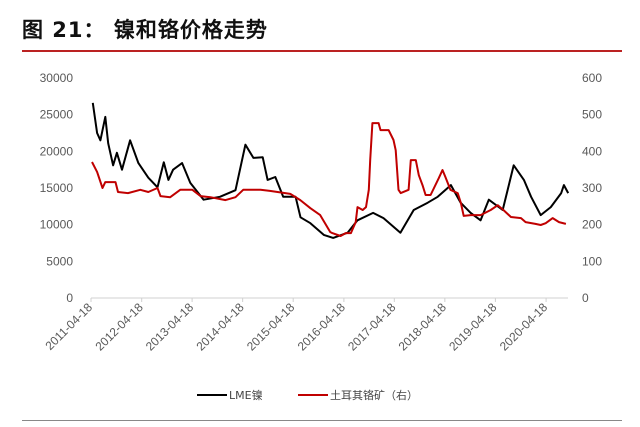  I want to click on x-tick-label: 2016-04-18, so click(322, 327).